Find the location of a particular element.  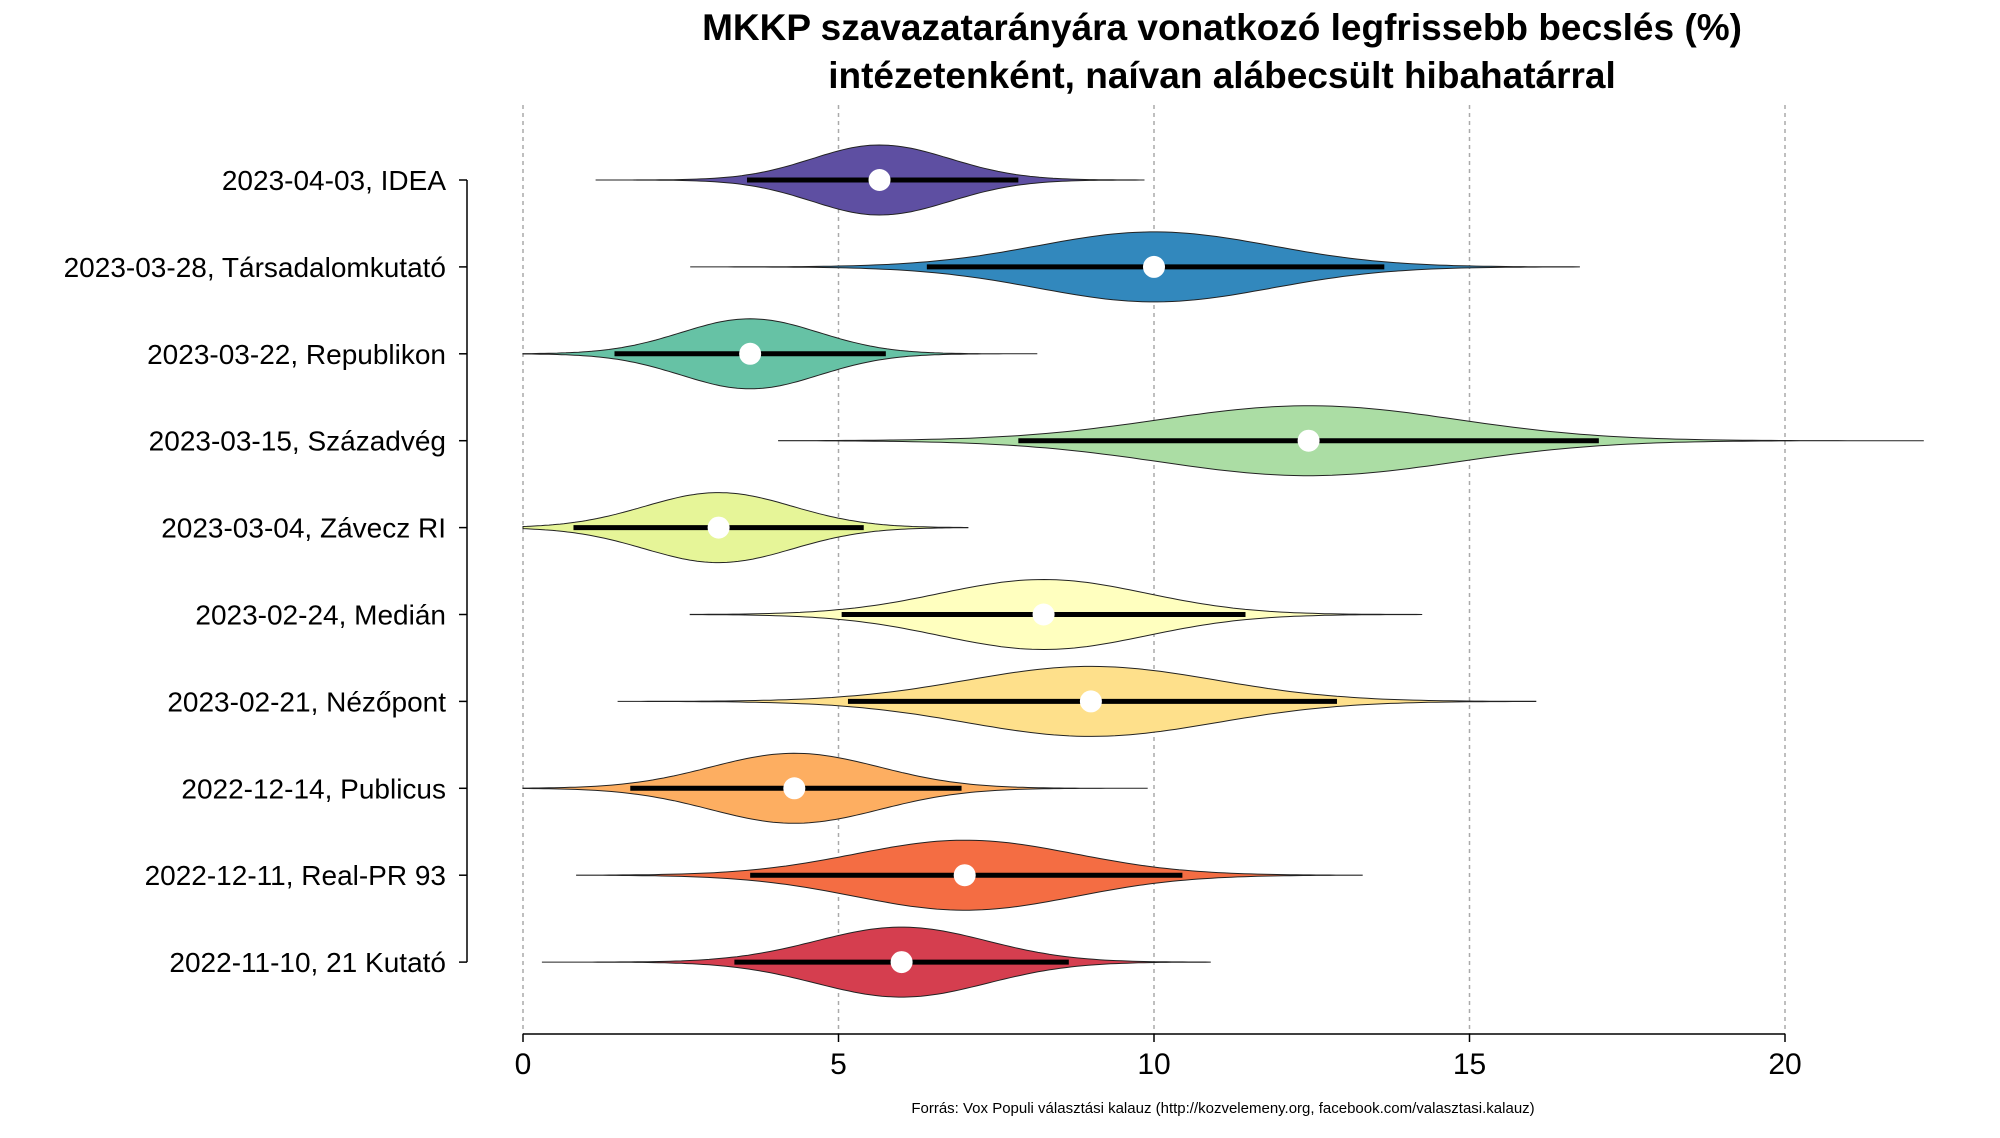

x-tick-label: 20 is located at coordinates (1784, 1064).